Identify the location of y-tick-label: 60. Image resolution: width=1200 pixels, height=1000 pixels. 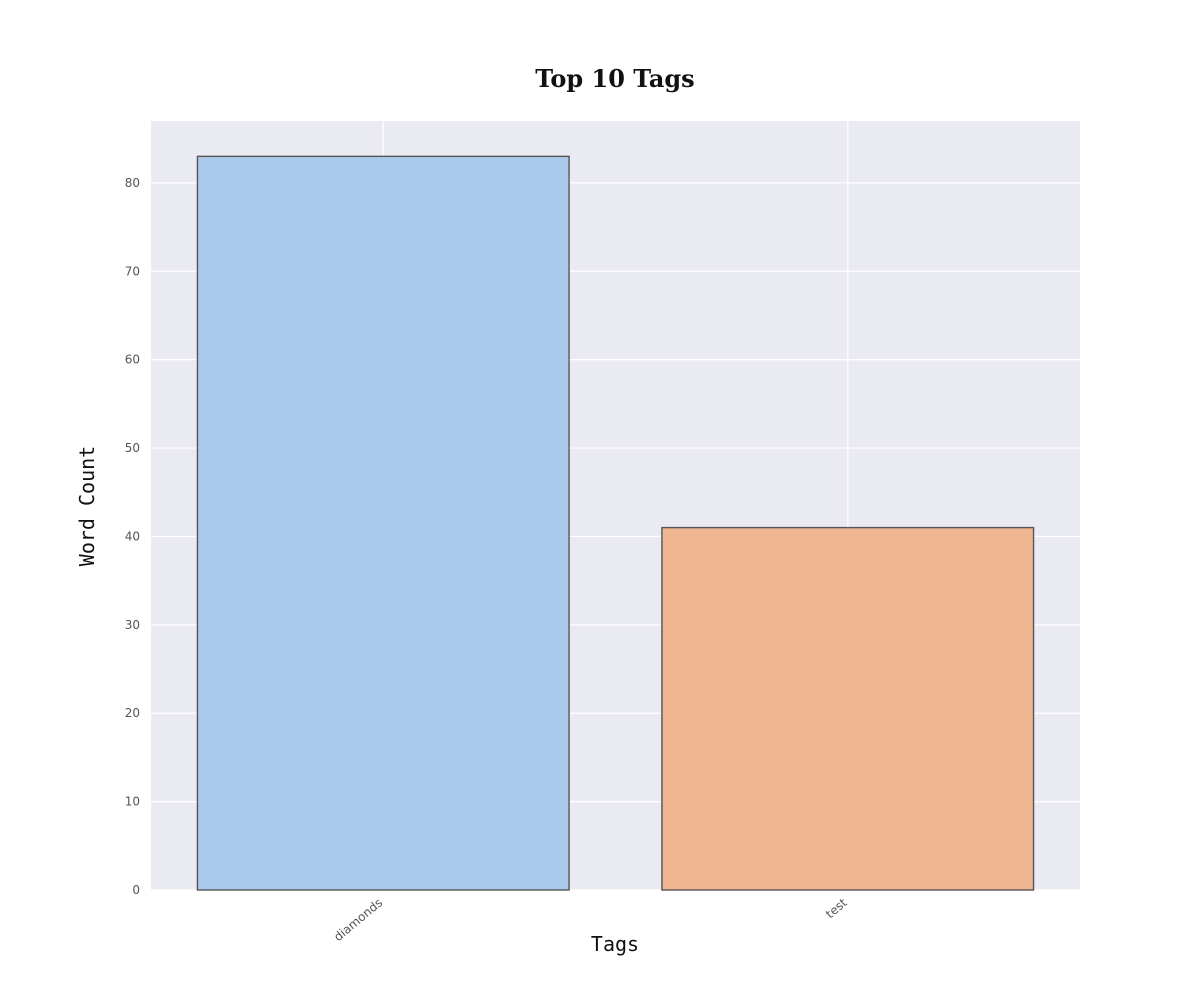
(132, 360).